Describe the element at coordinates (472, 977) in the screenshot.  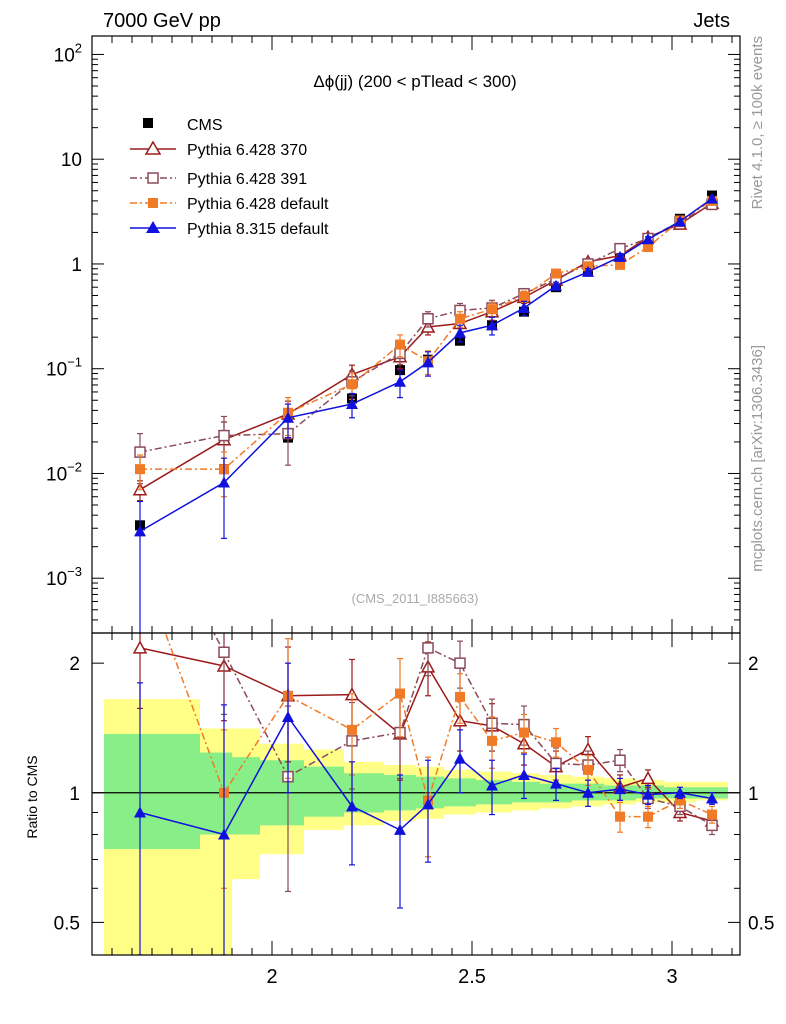
I see `x-tick-label: 2.5` at that location.